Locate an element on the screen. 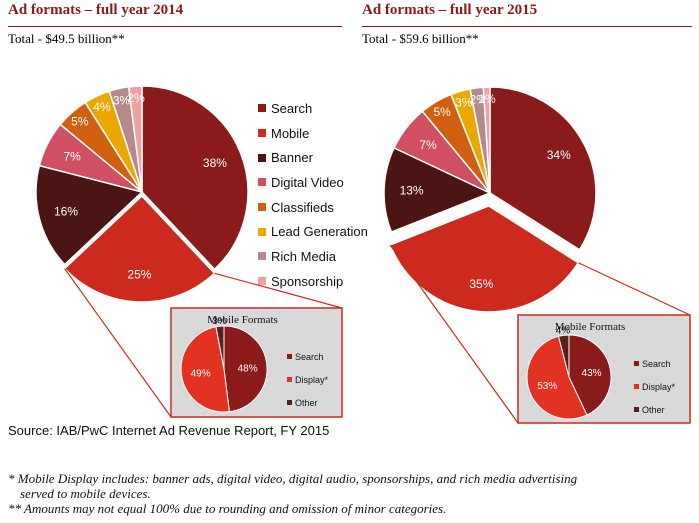  inset-slice-label-other: 3% is located at coordinates (219, 321).